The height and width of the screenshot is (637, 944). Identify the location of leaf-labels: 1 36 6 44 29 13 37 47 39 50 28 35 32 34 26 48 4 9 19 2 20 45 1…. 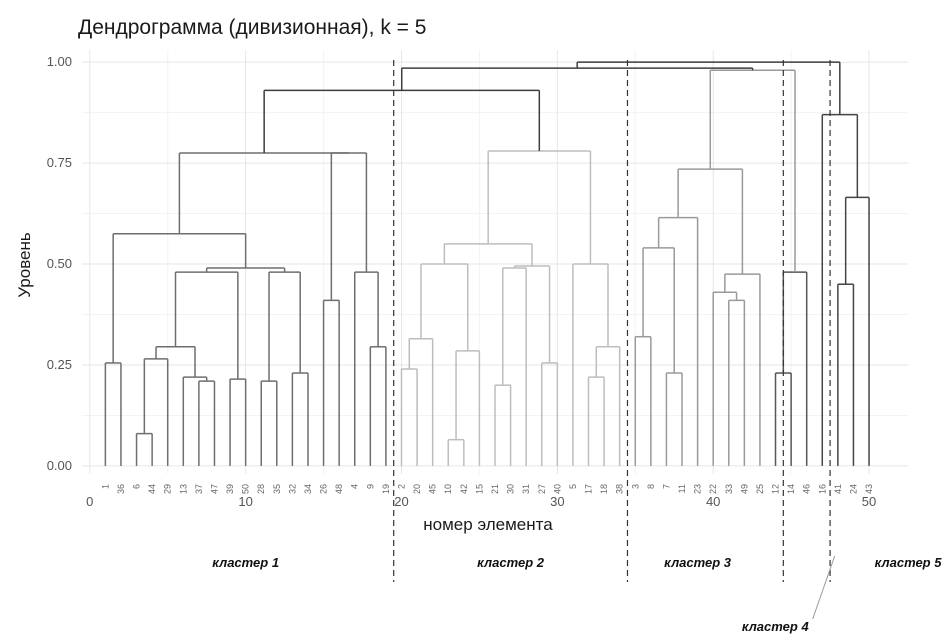
(487, 489).